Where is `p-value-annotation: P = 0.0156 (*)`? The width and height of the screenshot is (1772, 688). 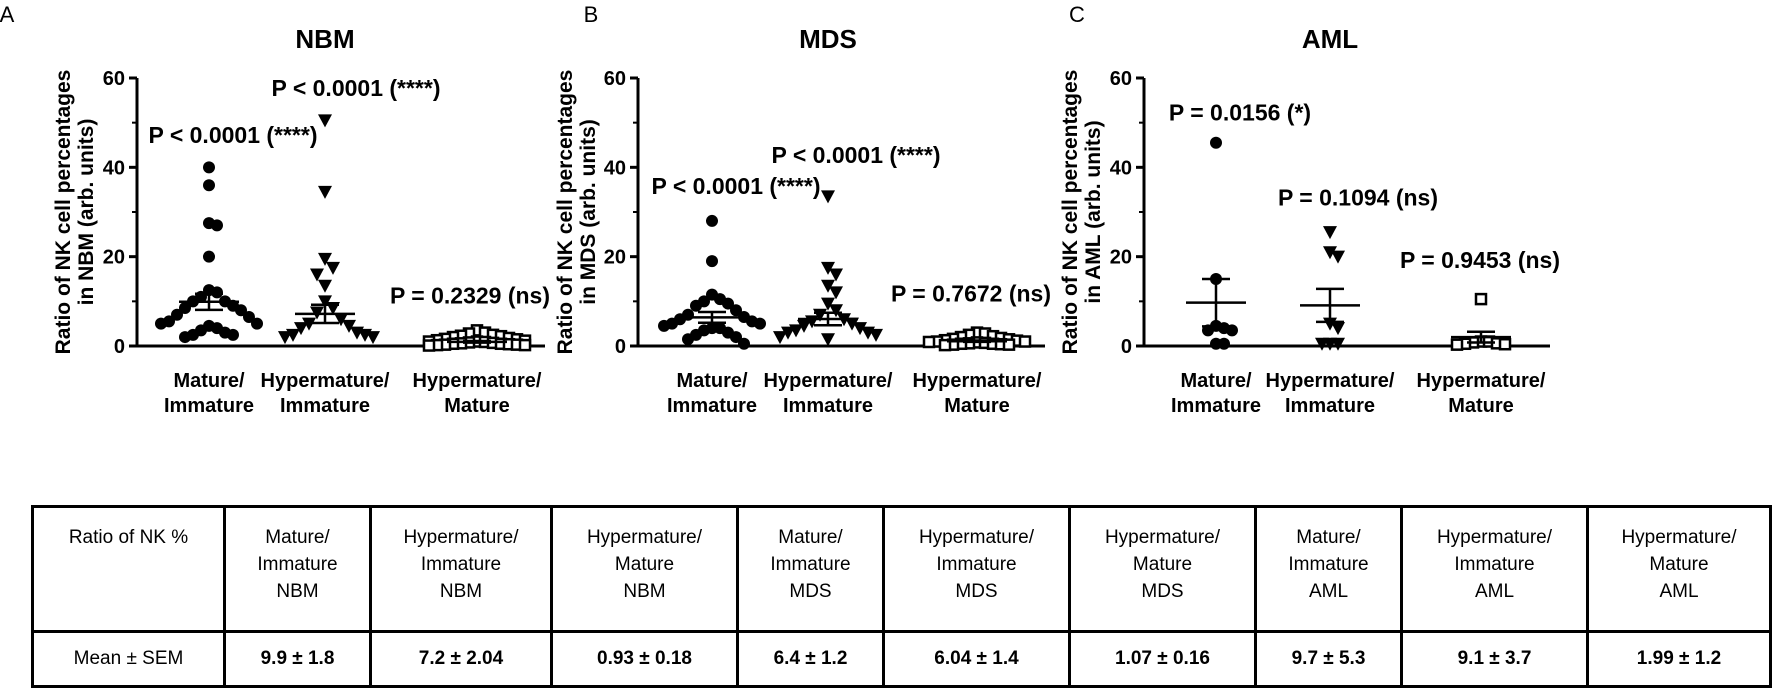
p-value-annotation: P = 0.0156 (*) is located at coordinates (1240, 112).